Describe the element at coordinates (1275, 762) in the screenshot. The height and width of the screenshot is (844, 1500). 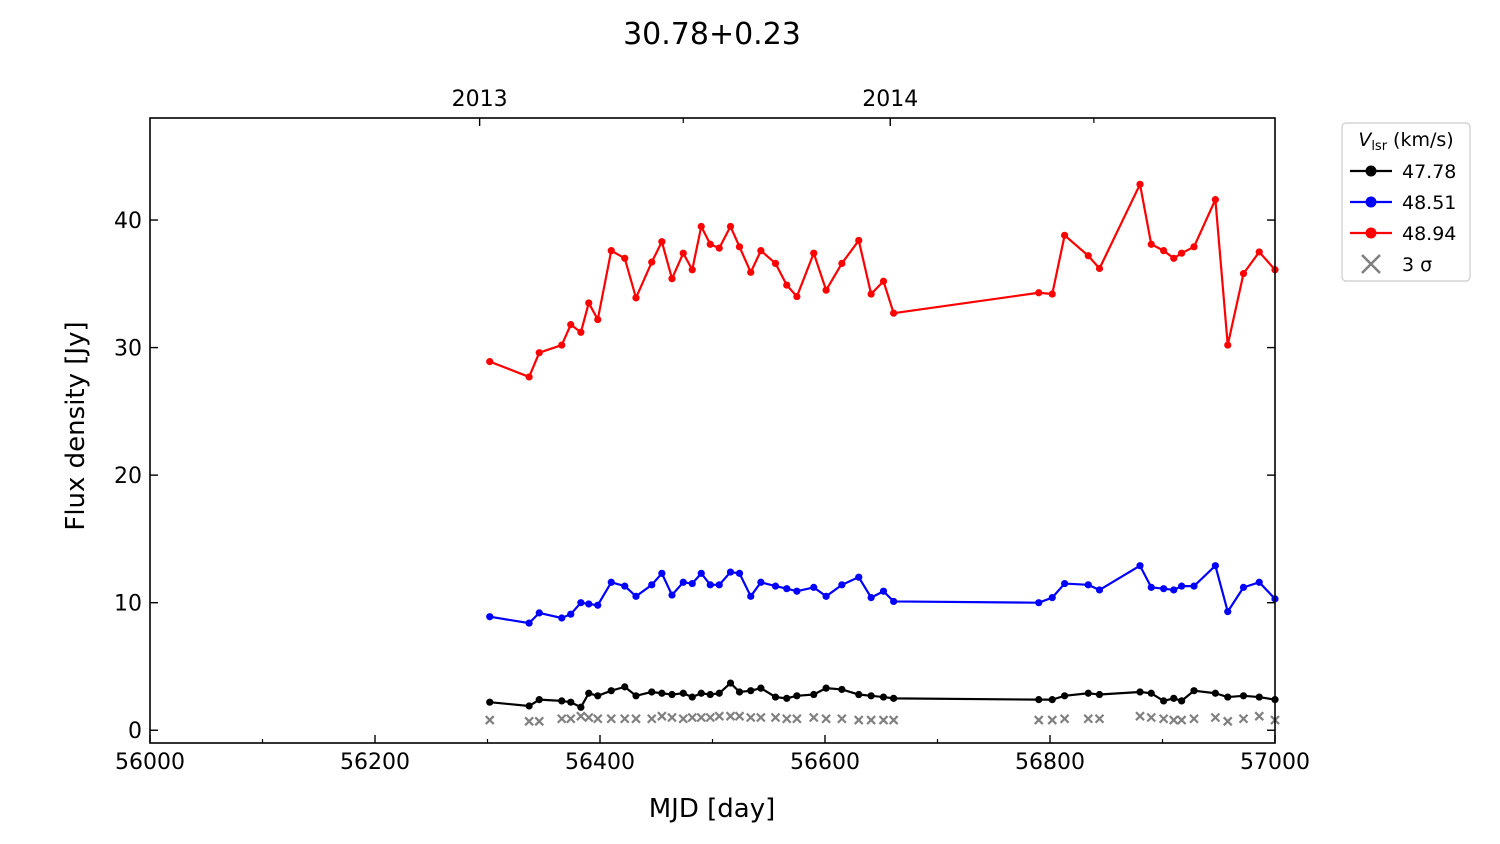
I see `x-tick-label: 57000` at that location.